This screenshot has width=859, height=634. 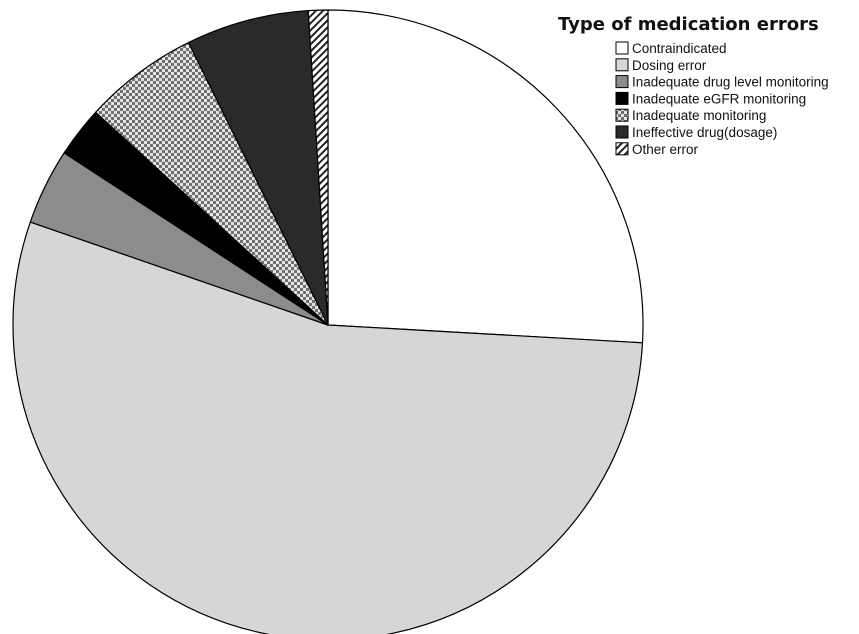 I want to click on legend-item-ineffective-drug-dosage: Ineffective drug(dosage), so click(x=696, y=132).